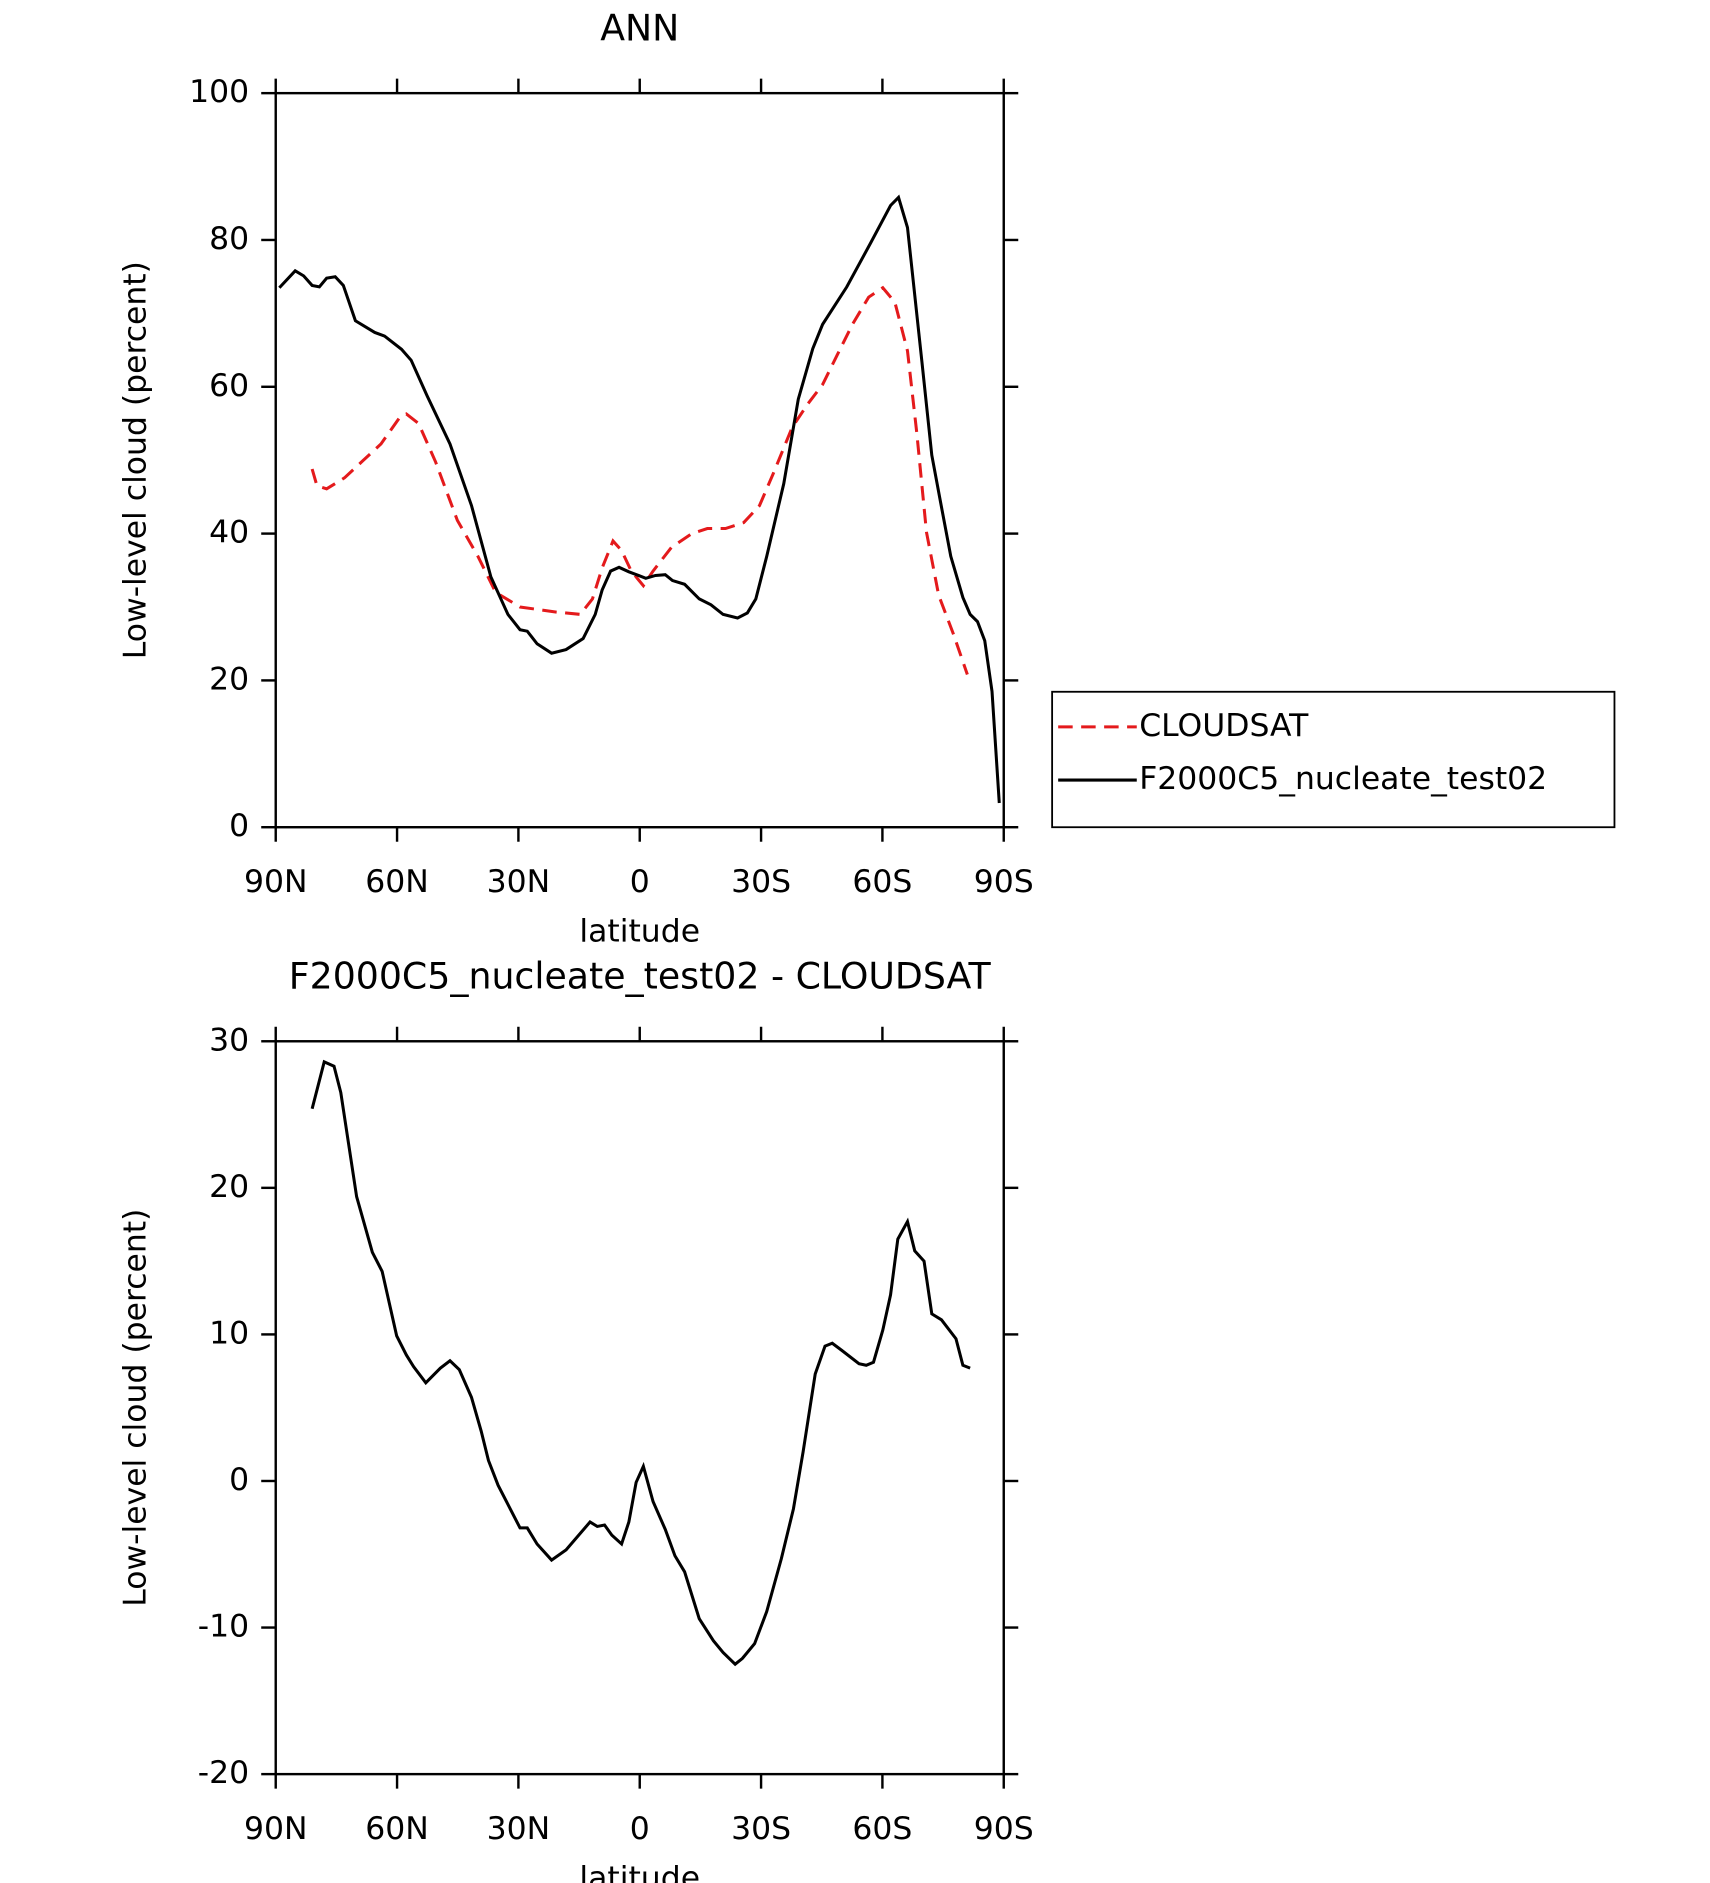 The height and width of the screenshot is (1883, 1710). I want to click on legend-box, so click(1333, 759).